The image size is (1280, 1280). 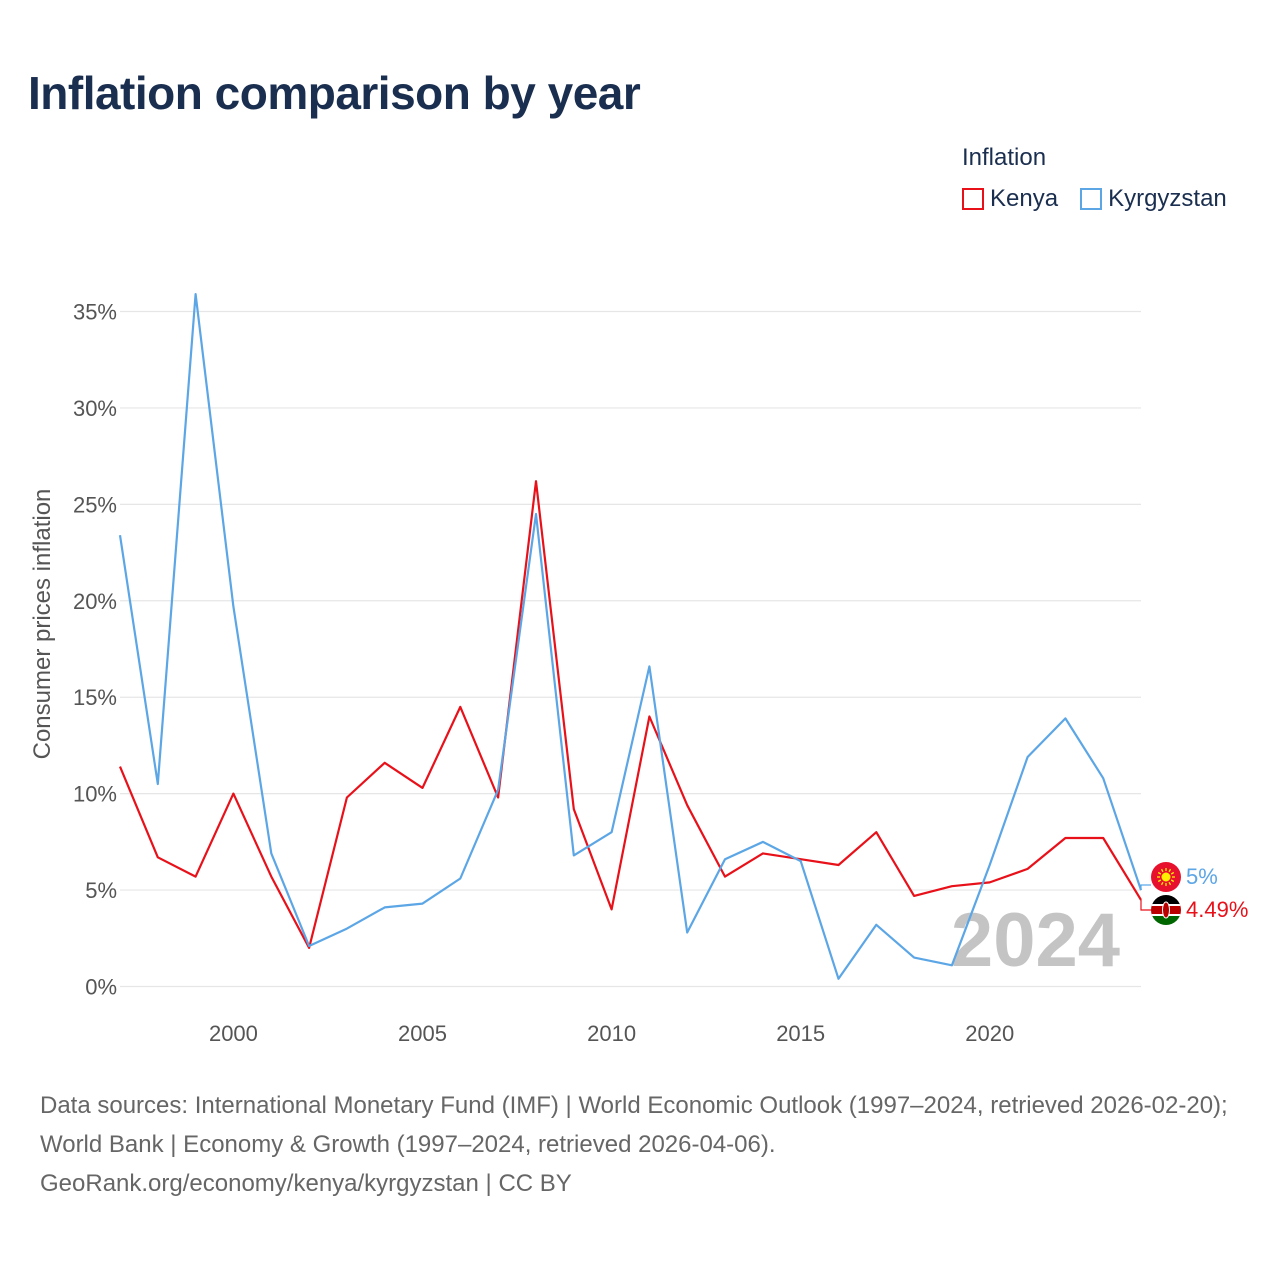 I want to click on x-tick-label: 2015, so click(x=800, y=1033).